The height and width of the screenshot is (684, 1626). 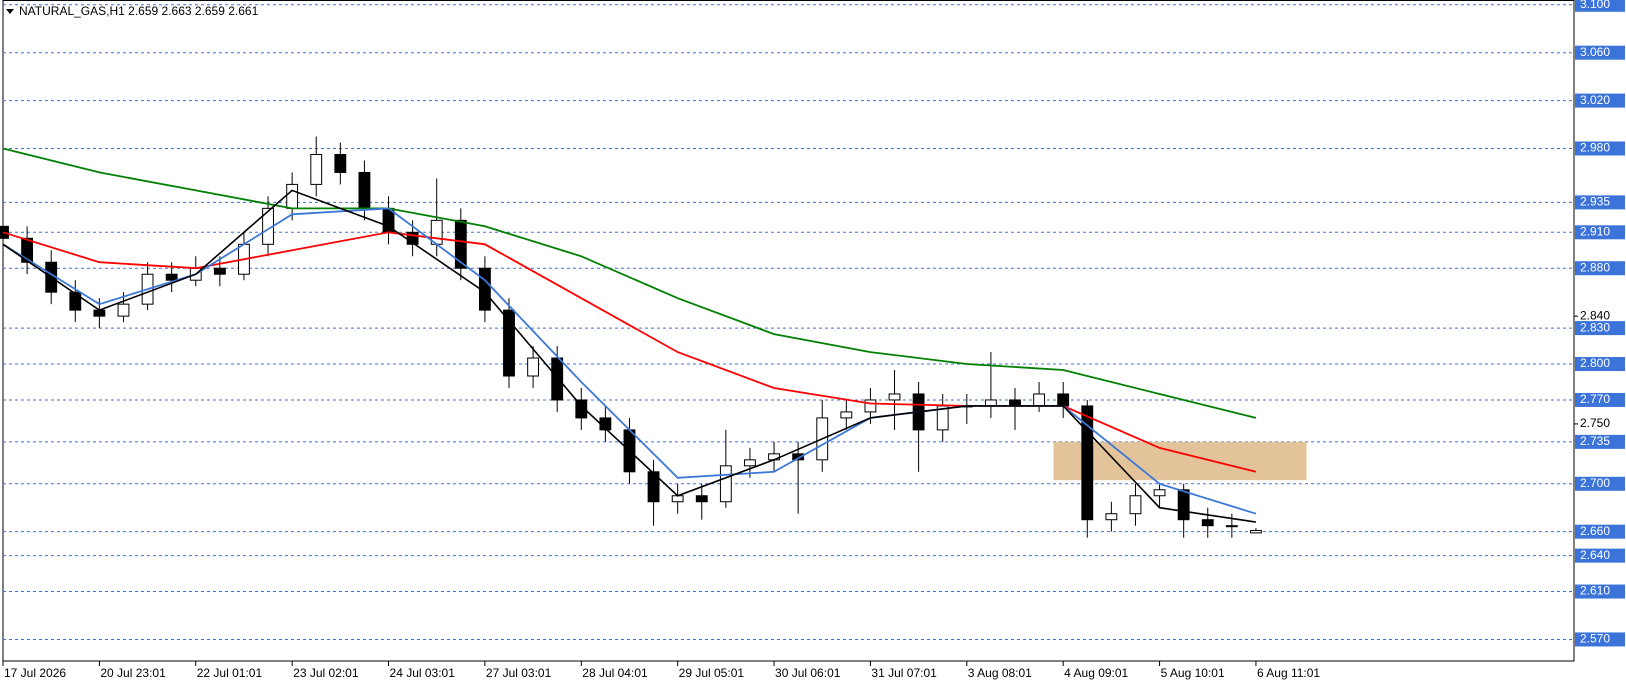 What do you see at coordinates (1595, 52) in the screenshot?
I see `level-label: 3.060` at bounding box center [1595, 52].